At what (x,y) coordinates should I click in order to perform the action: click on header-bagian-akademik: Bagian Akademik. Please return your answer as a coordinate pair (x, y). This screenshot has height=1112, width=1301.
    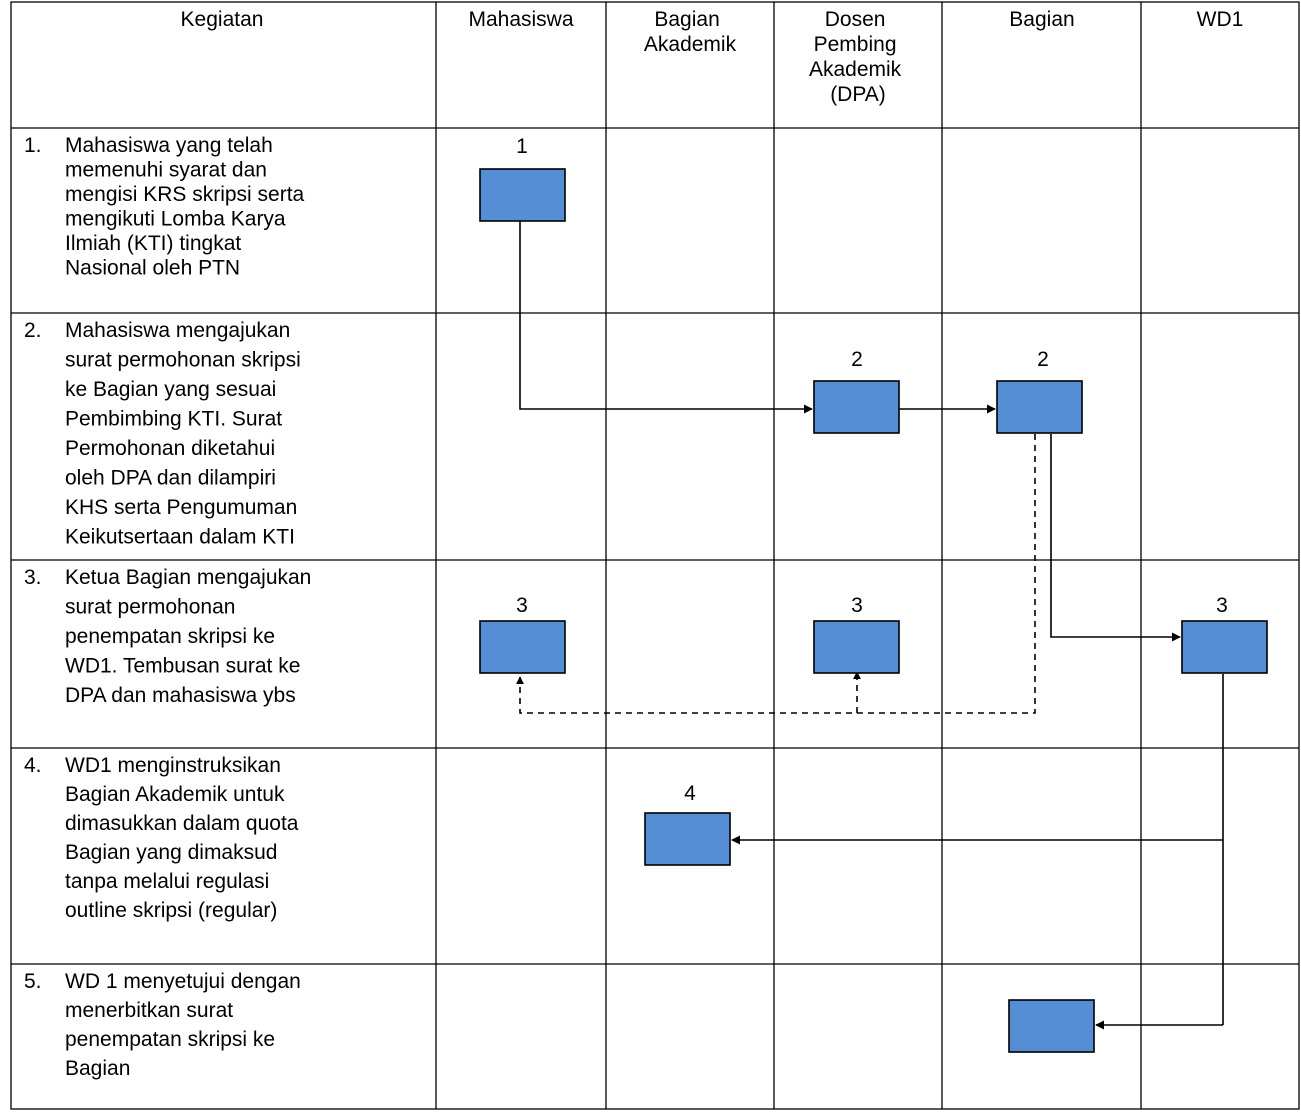
    Looking at the image, I should click on (690, 32).